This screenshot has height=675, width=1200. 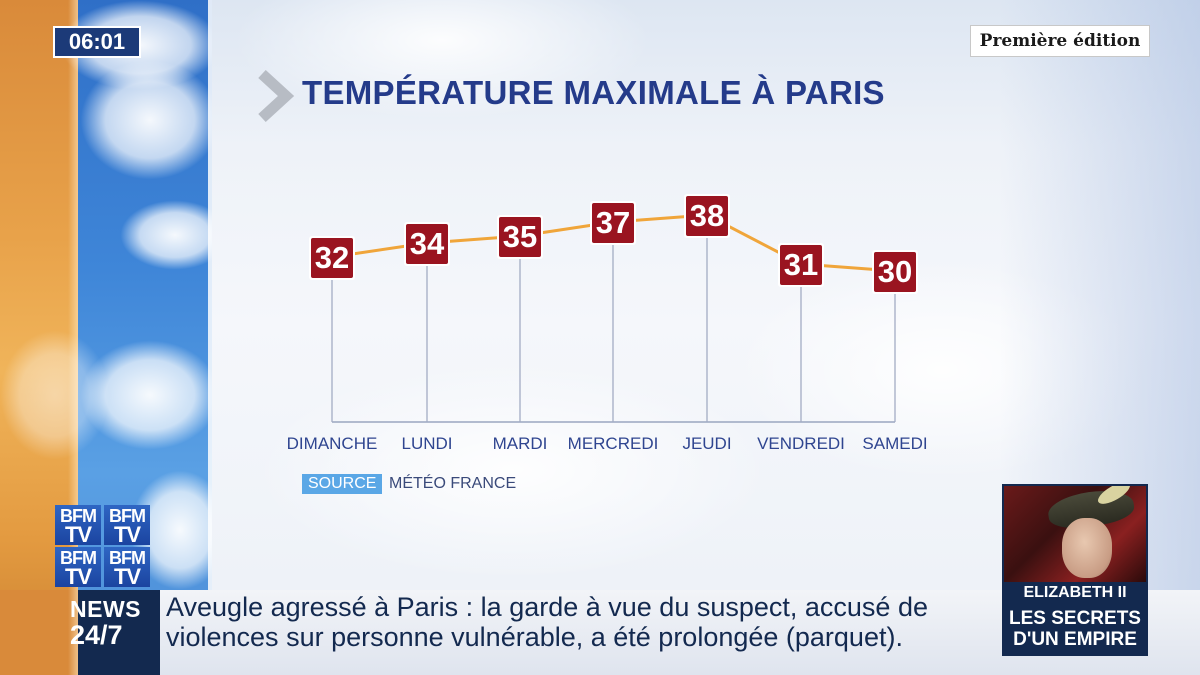 What do you see at coordinates (1060, 41) in the screenshot?
I see `edition-badge: Première édition` at bounding box center [1060, 41].